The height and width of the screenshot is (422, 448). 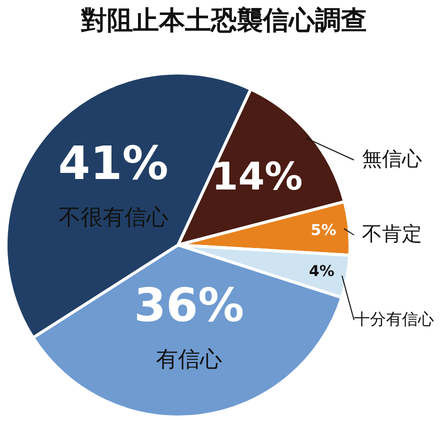 I want to click on data-label: 41%, so click(x=113, y=163).